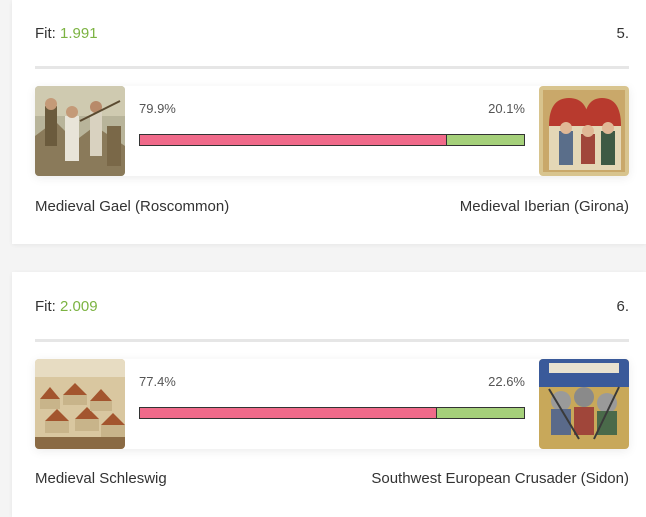  What do you see at coordinates (500, 478) in the screenshot?
I see `right-population-name: Southwest European Crusader (Sidon)` at bounding box center [500, 478].